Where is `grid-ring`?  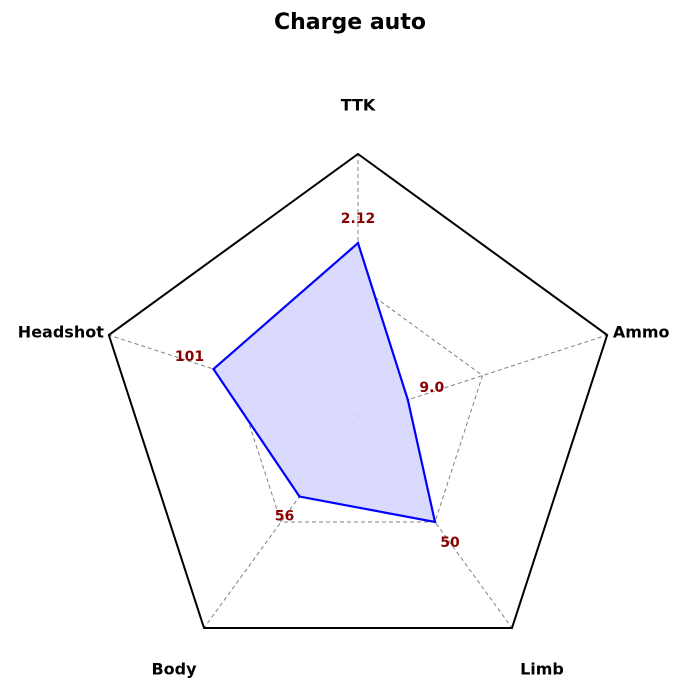
grid-ring is located at coordinates (358, 403).